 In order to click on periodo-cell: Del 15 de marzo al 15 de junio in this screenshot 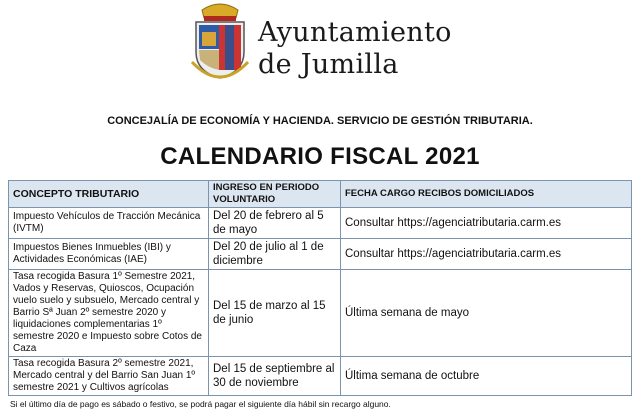, I will do `click(274, 313)`.